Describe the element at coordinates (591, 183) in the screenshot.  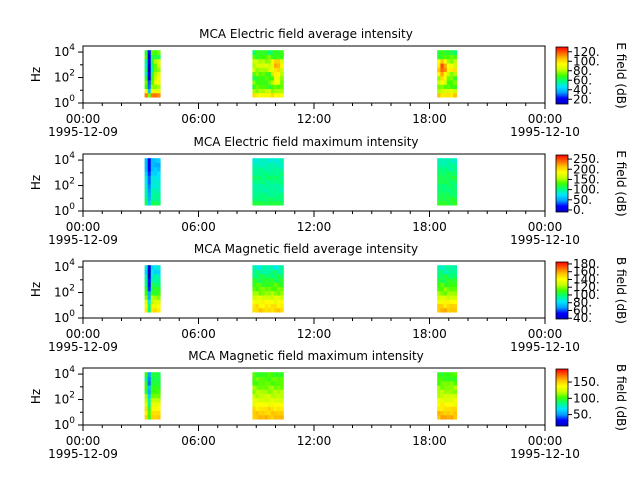
I see `colorbar: 0.50.100.150.200.250. E field (dB)` at that location.